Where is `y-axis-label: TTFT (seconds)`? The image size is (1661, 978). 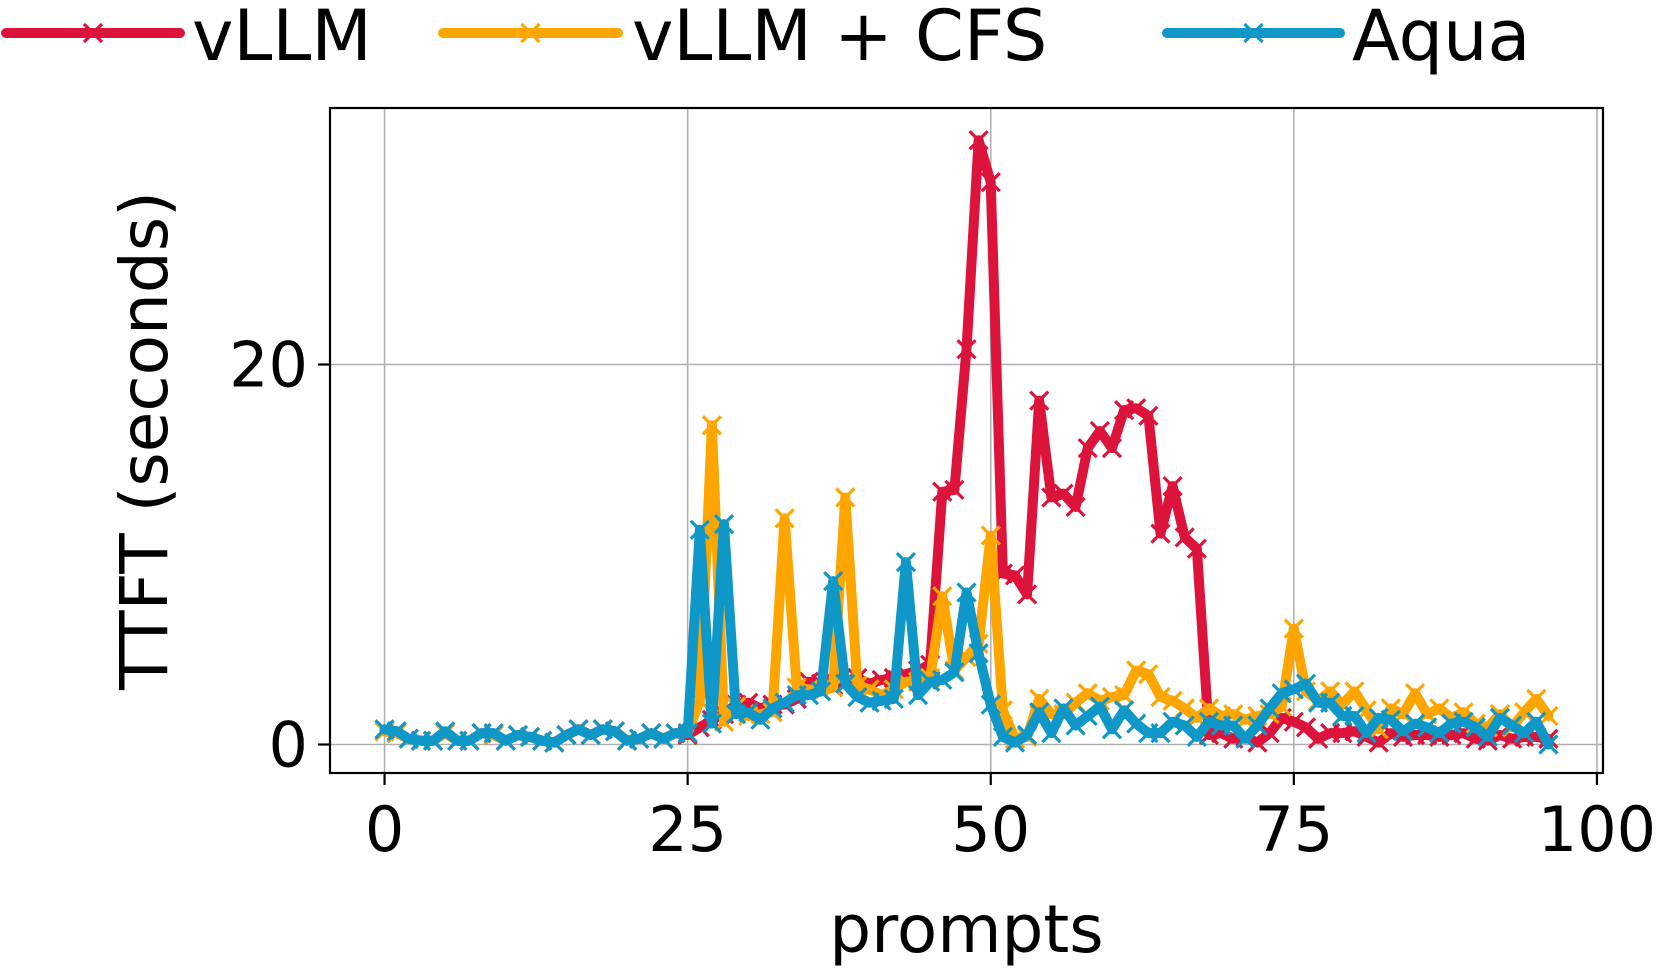 y-axis-label: TTFT (seconds) is located at coordinates (144, 441).